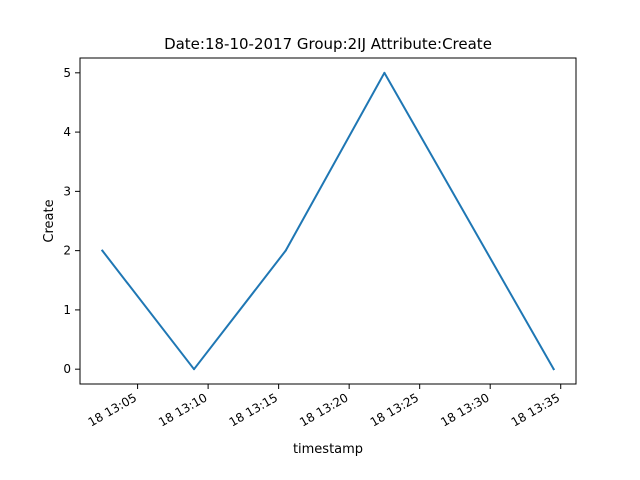 This screenshot has height=480, width=640. What do you see at coordinates (67, 191) in the screenshot?
I see `y-tick-label: 3` at bounding box center [67, 191].